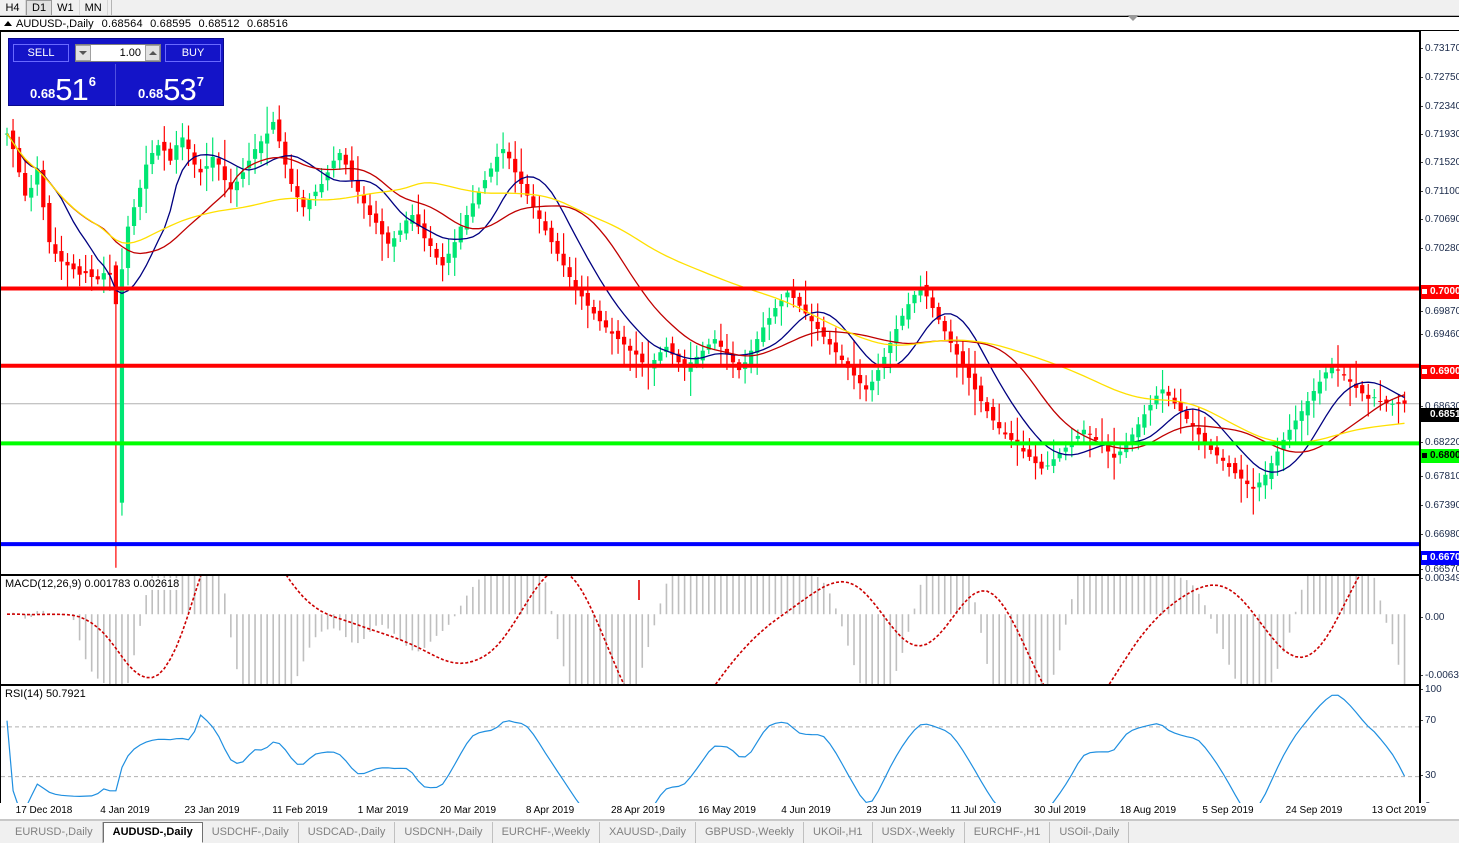 Image resolution: width=1459 pixels, height=843 pixels. I want to click on time-axis-label: 8 Apr 2019, so click(550, 810).